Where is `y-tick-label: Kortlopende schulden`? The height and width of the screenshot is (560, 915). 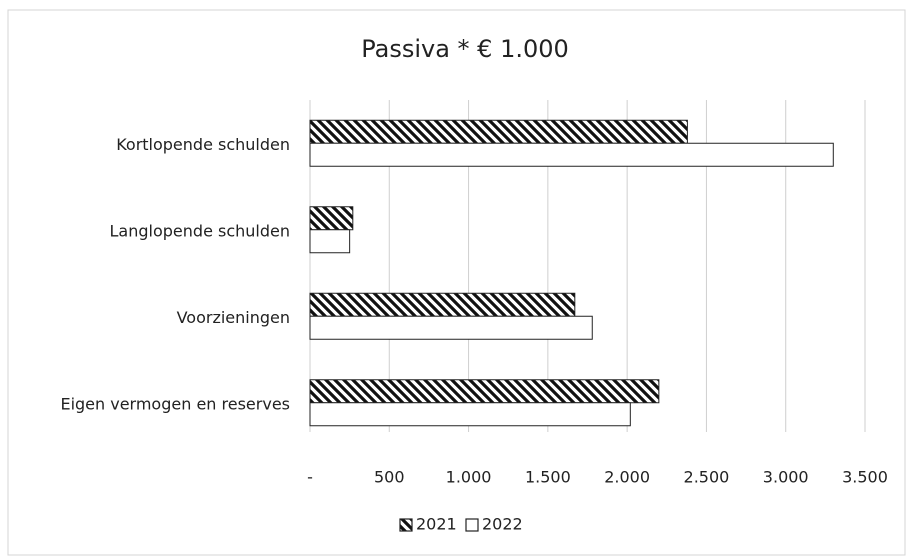 y-tick-label: Kortlopende schulden is located at coordinates (203, 144).